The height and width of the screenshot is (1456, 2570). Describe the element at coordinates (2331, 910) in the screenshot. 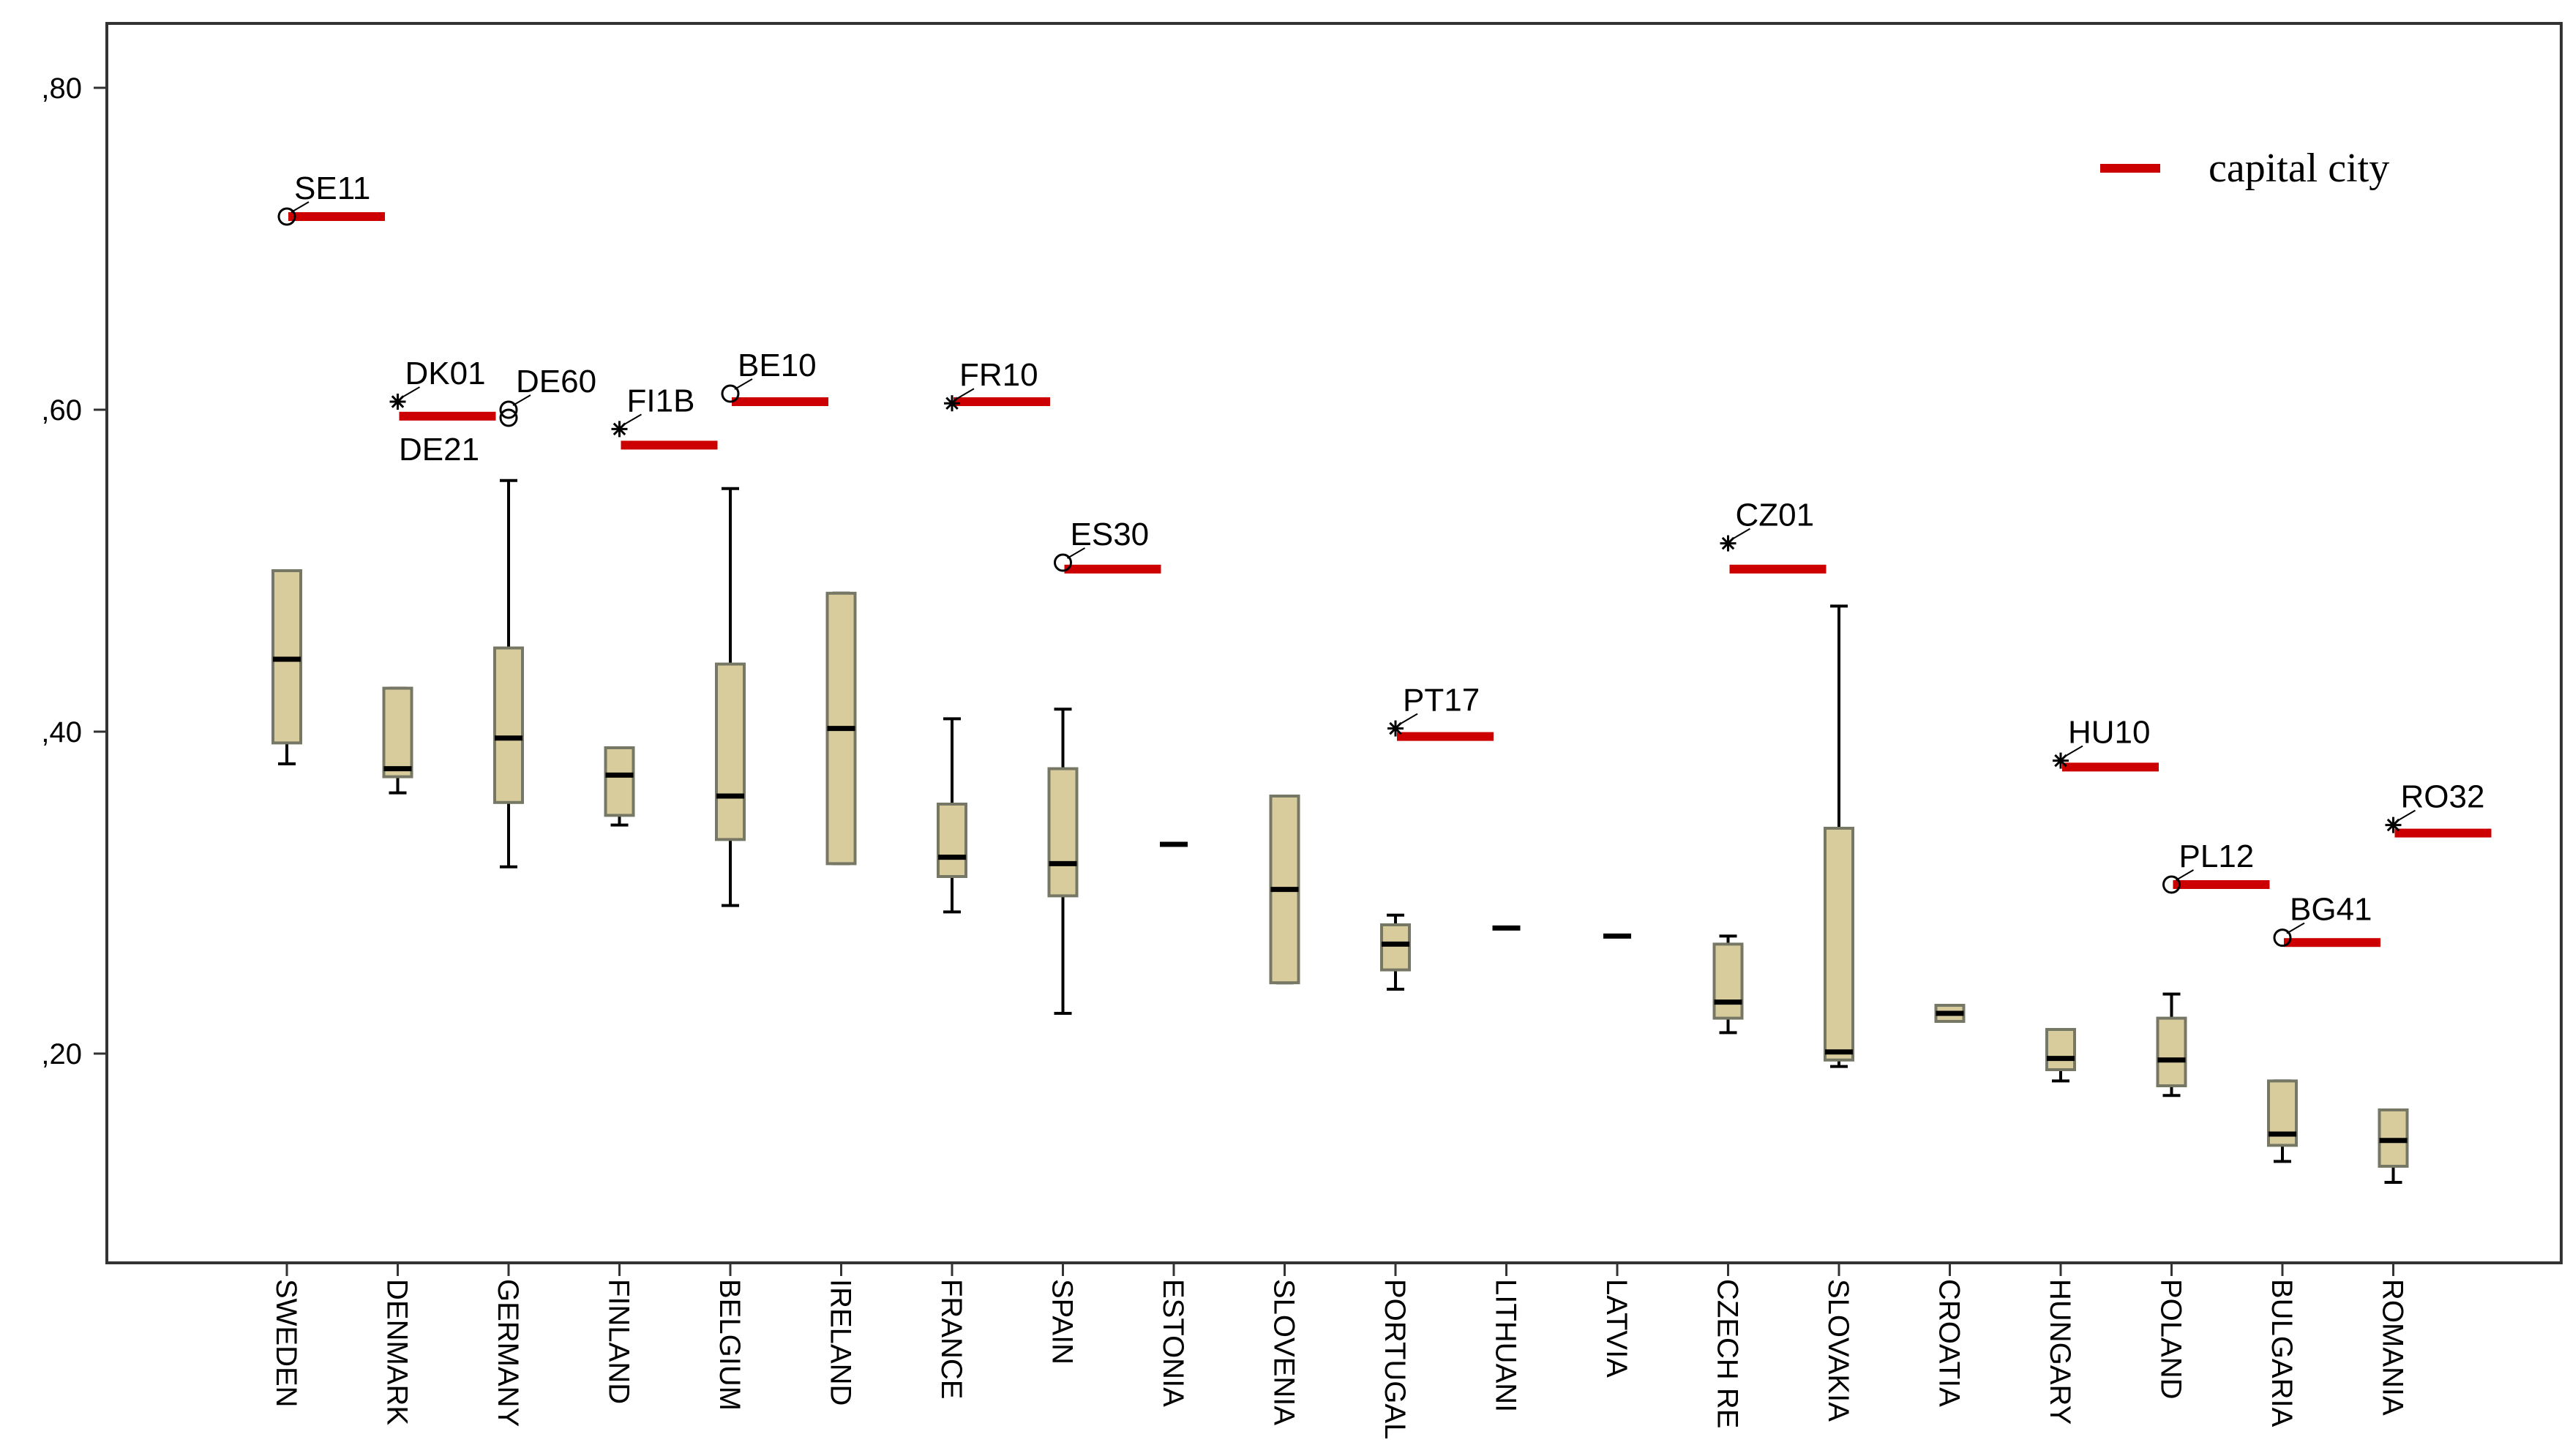

I see `outlier-label: BG41` at that location.